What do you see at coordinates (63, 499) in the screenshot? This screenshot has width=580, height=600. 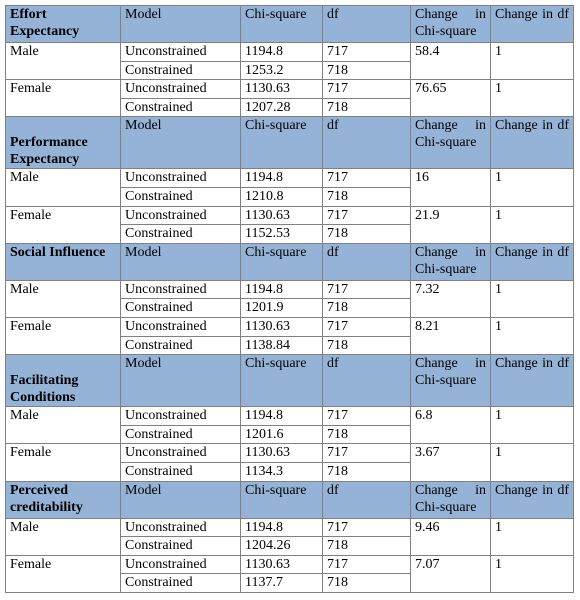 I see `construct-name: Perceived creditability` at bounding box center [63, 499].